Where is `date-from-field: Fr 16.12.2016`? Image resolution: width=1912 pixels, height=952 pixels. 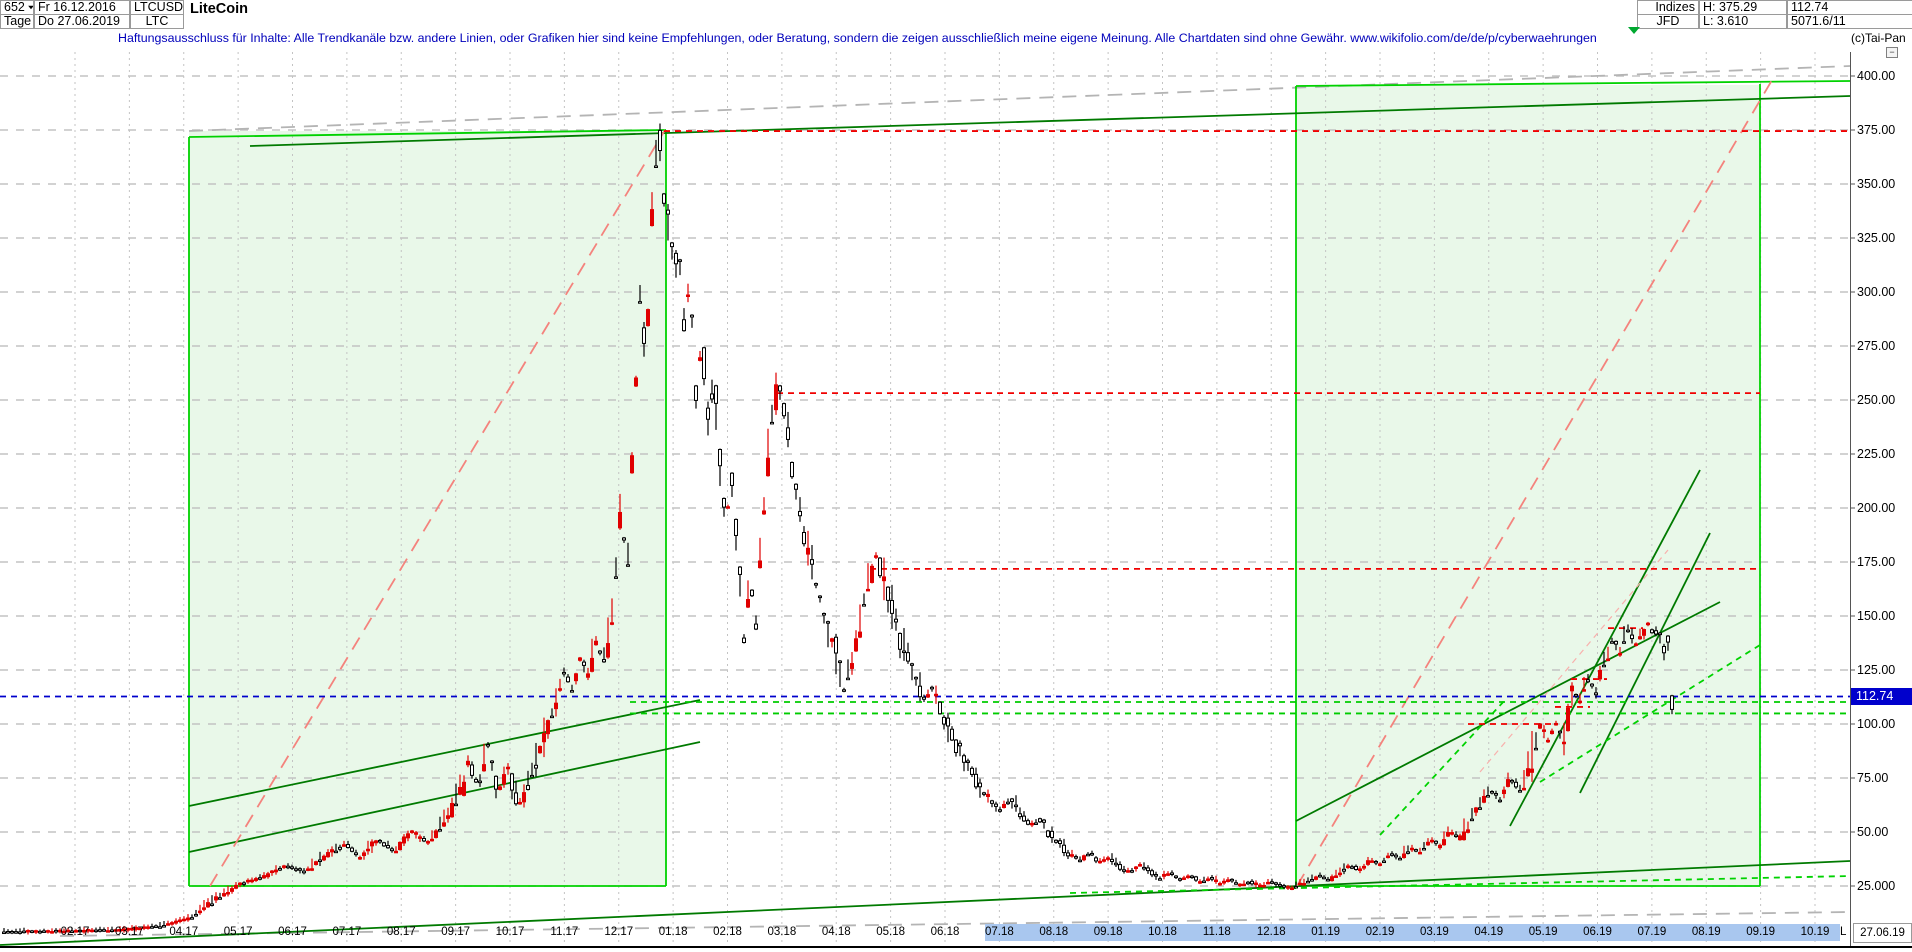
date-from-field: Fr 16.12.2016 is located at coordinates (82, 7).